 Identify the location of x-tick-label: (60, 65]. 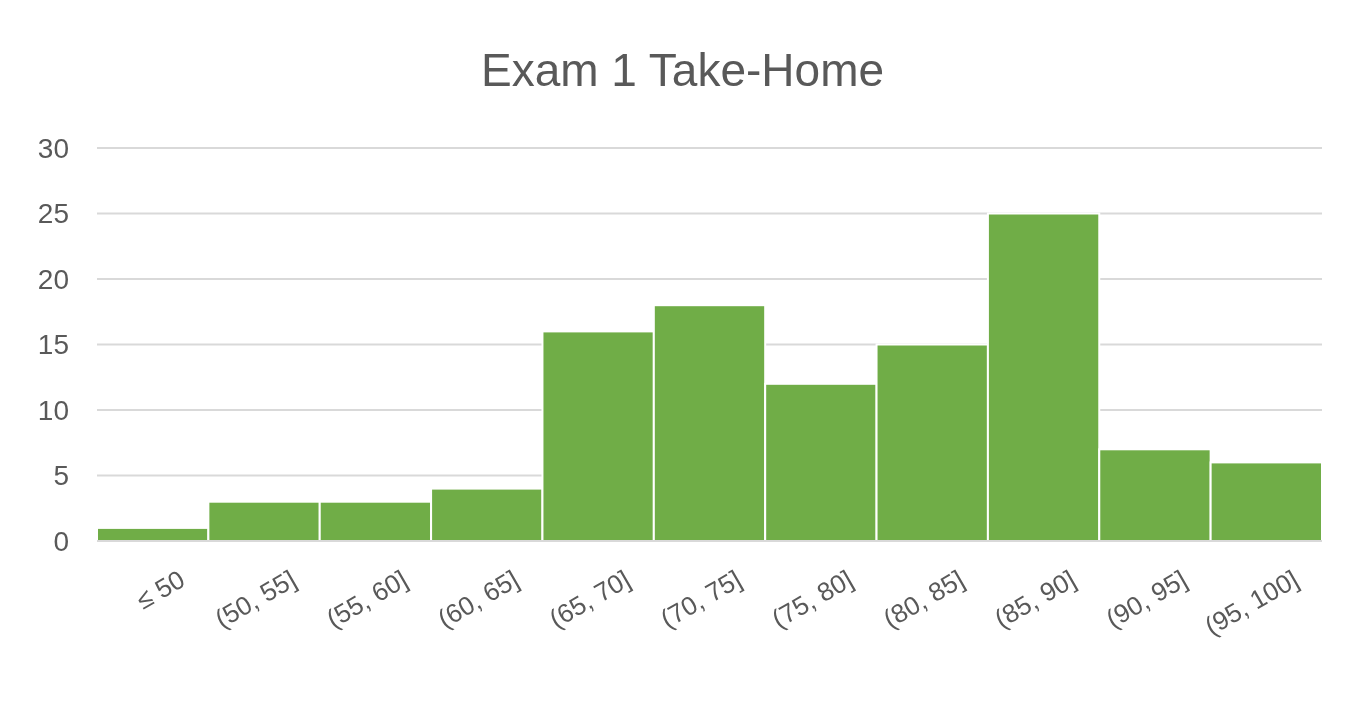
(478, 599).